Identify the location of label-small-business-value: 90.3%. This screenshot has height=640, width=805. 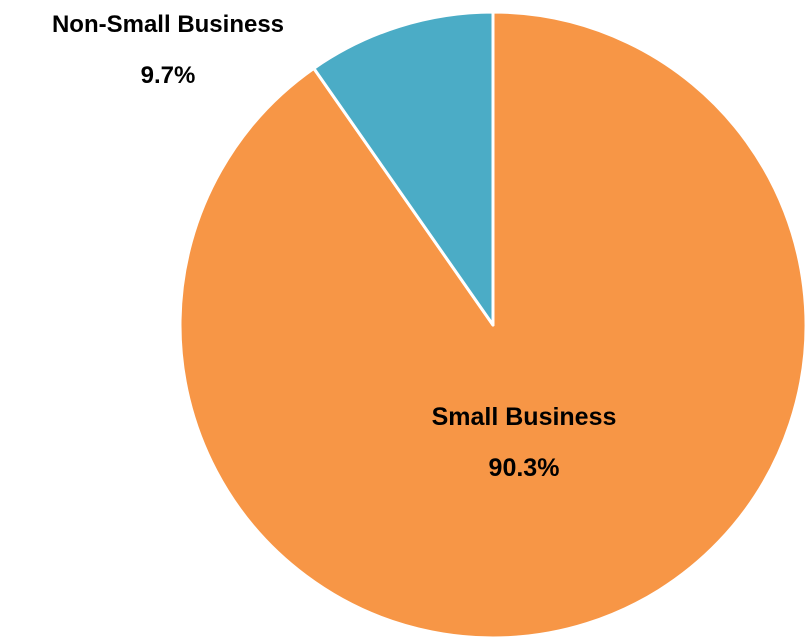
(524, 468).